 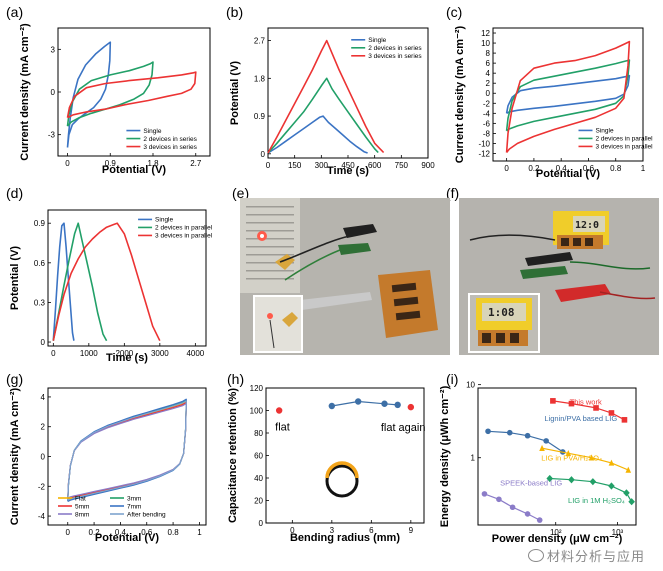 I want to click on breadboard-holes, so click(x=270, y=243).